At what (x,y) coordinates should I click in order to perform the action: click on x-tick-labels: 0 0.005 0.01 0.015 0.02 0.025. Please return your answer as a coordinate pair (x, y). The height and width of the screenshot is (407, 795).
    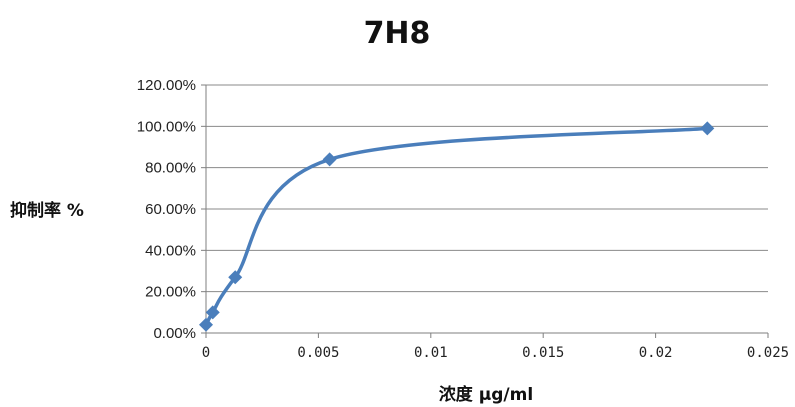
    Looking at the image, I should click on (495, 347).